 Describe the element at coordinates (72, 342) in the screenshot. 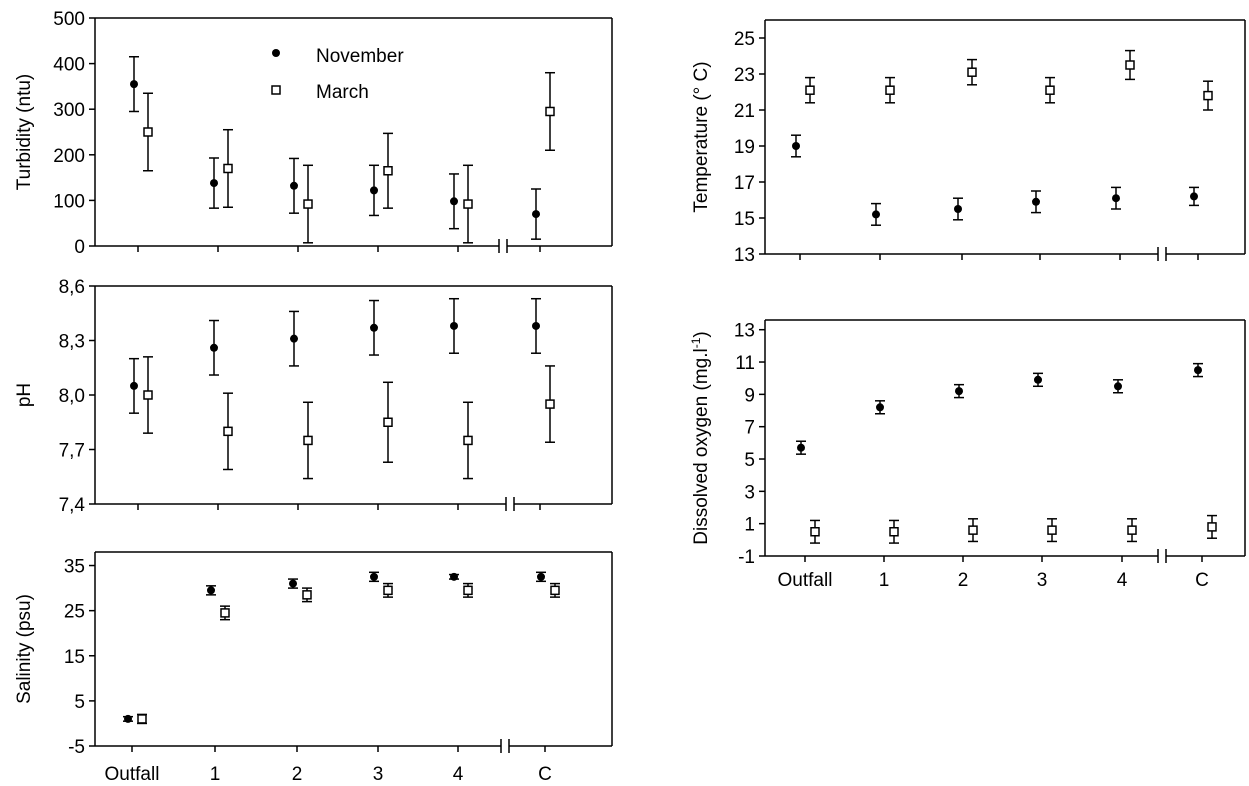

I see `y-tick-label: 8,3` at that location.